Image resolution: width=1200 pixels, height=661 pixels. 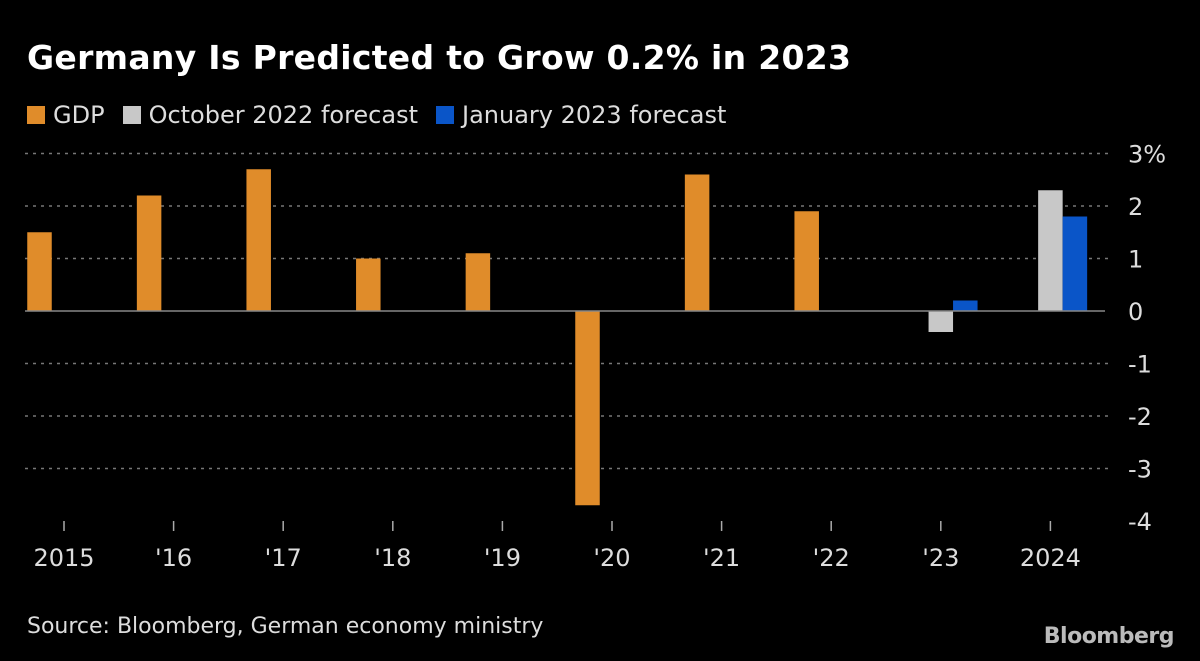 What do you see at coordinates (1050, 558) in the screenshot?
I see `x-tick-label: 2024` at bounding box center [1050, 558].